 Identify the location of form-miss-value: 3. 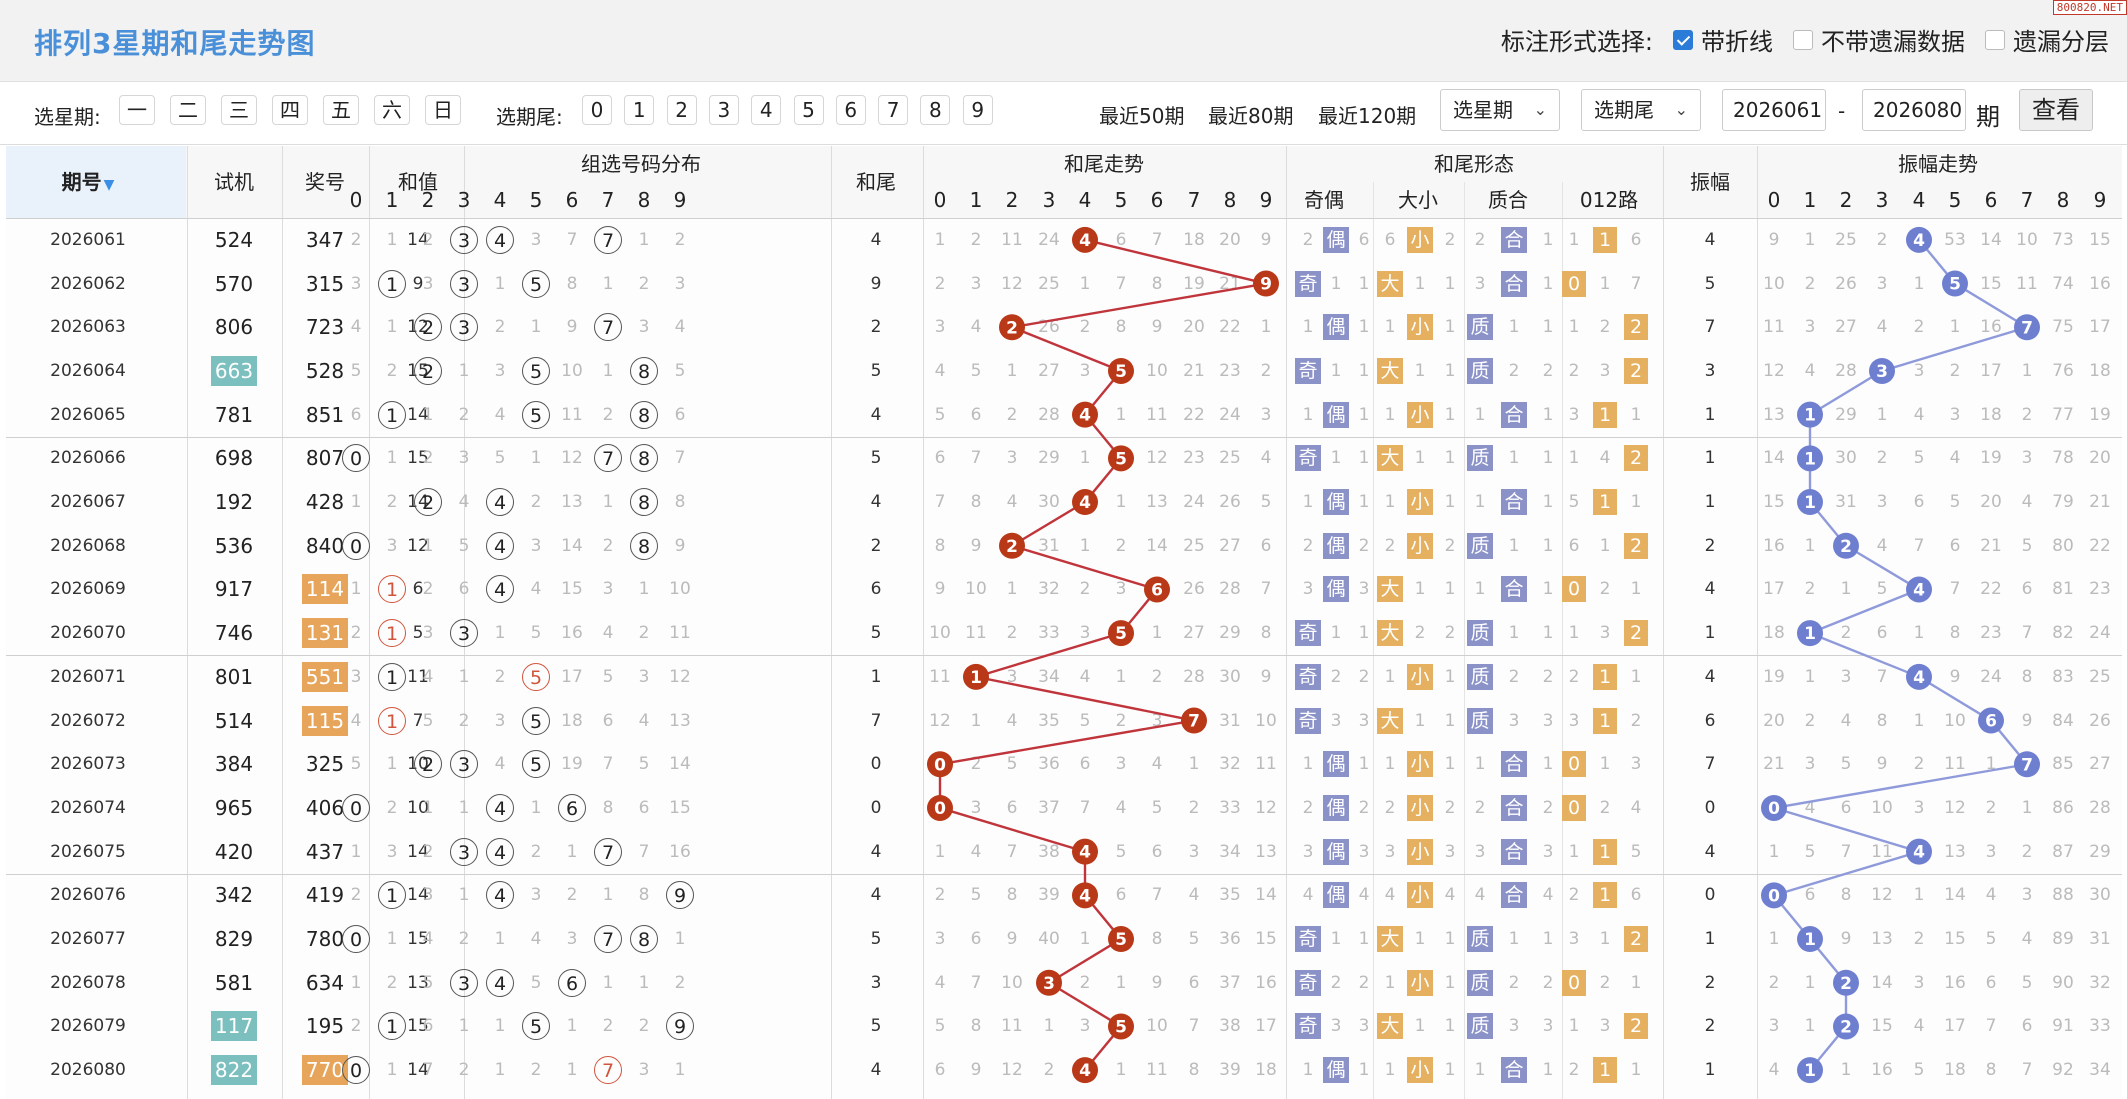
(1364, 720).